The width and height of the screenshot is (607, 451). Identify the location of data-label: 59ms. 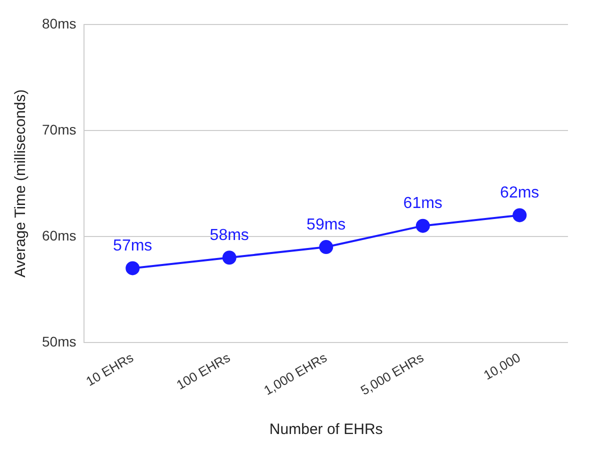
(326, 225).